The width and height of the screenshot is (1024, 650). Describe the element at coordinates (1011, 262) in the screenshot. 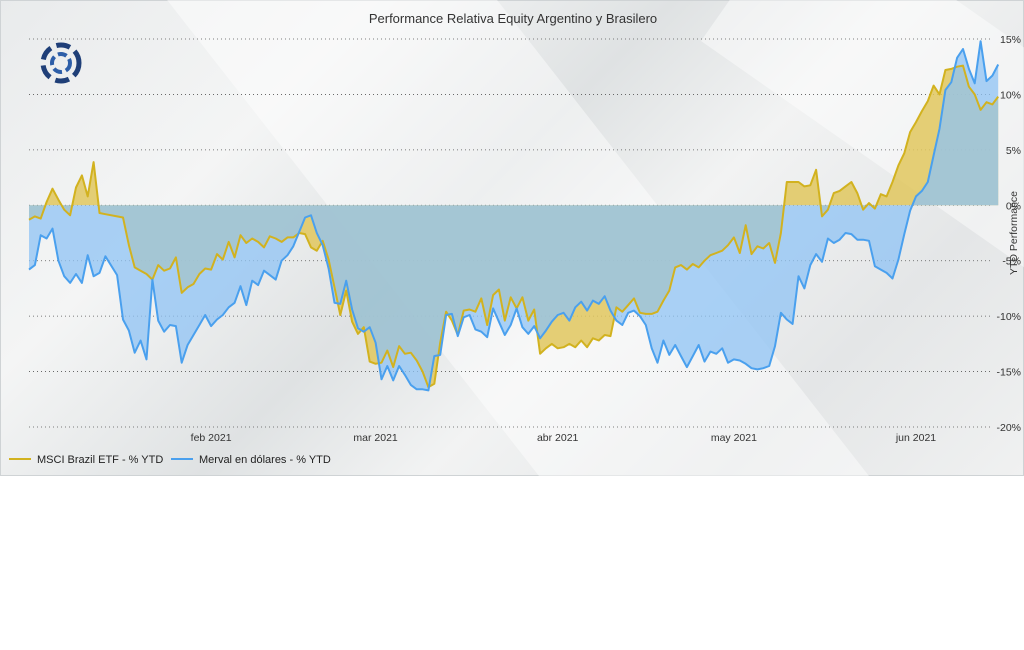

I see `y-tick-label: -5%` at that location.